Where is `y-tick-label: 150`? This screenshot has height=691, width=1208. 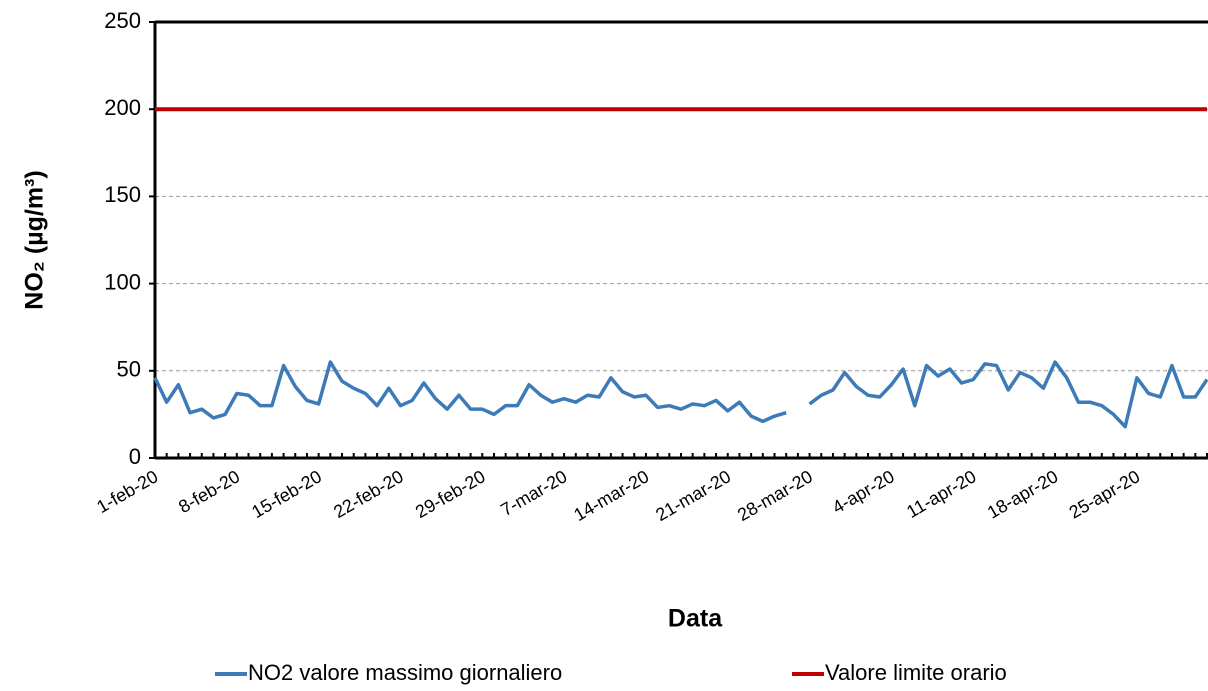
y-tick-label: 150 is located at coordinates (122, 194).